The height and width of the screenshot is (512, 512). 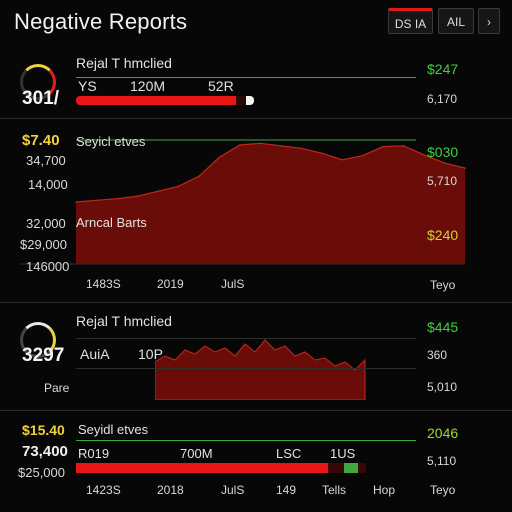 I want to click on mini-area, so click(x=260, y=369).